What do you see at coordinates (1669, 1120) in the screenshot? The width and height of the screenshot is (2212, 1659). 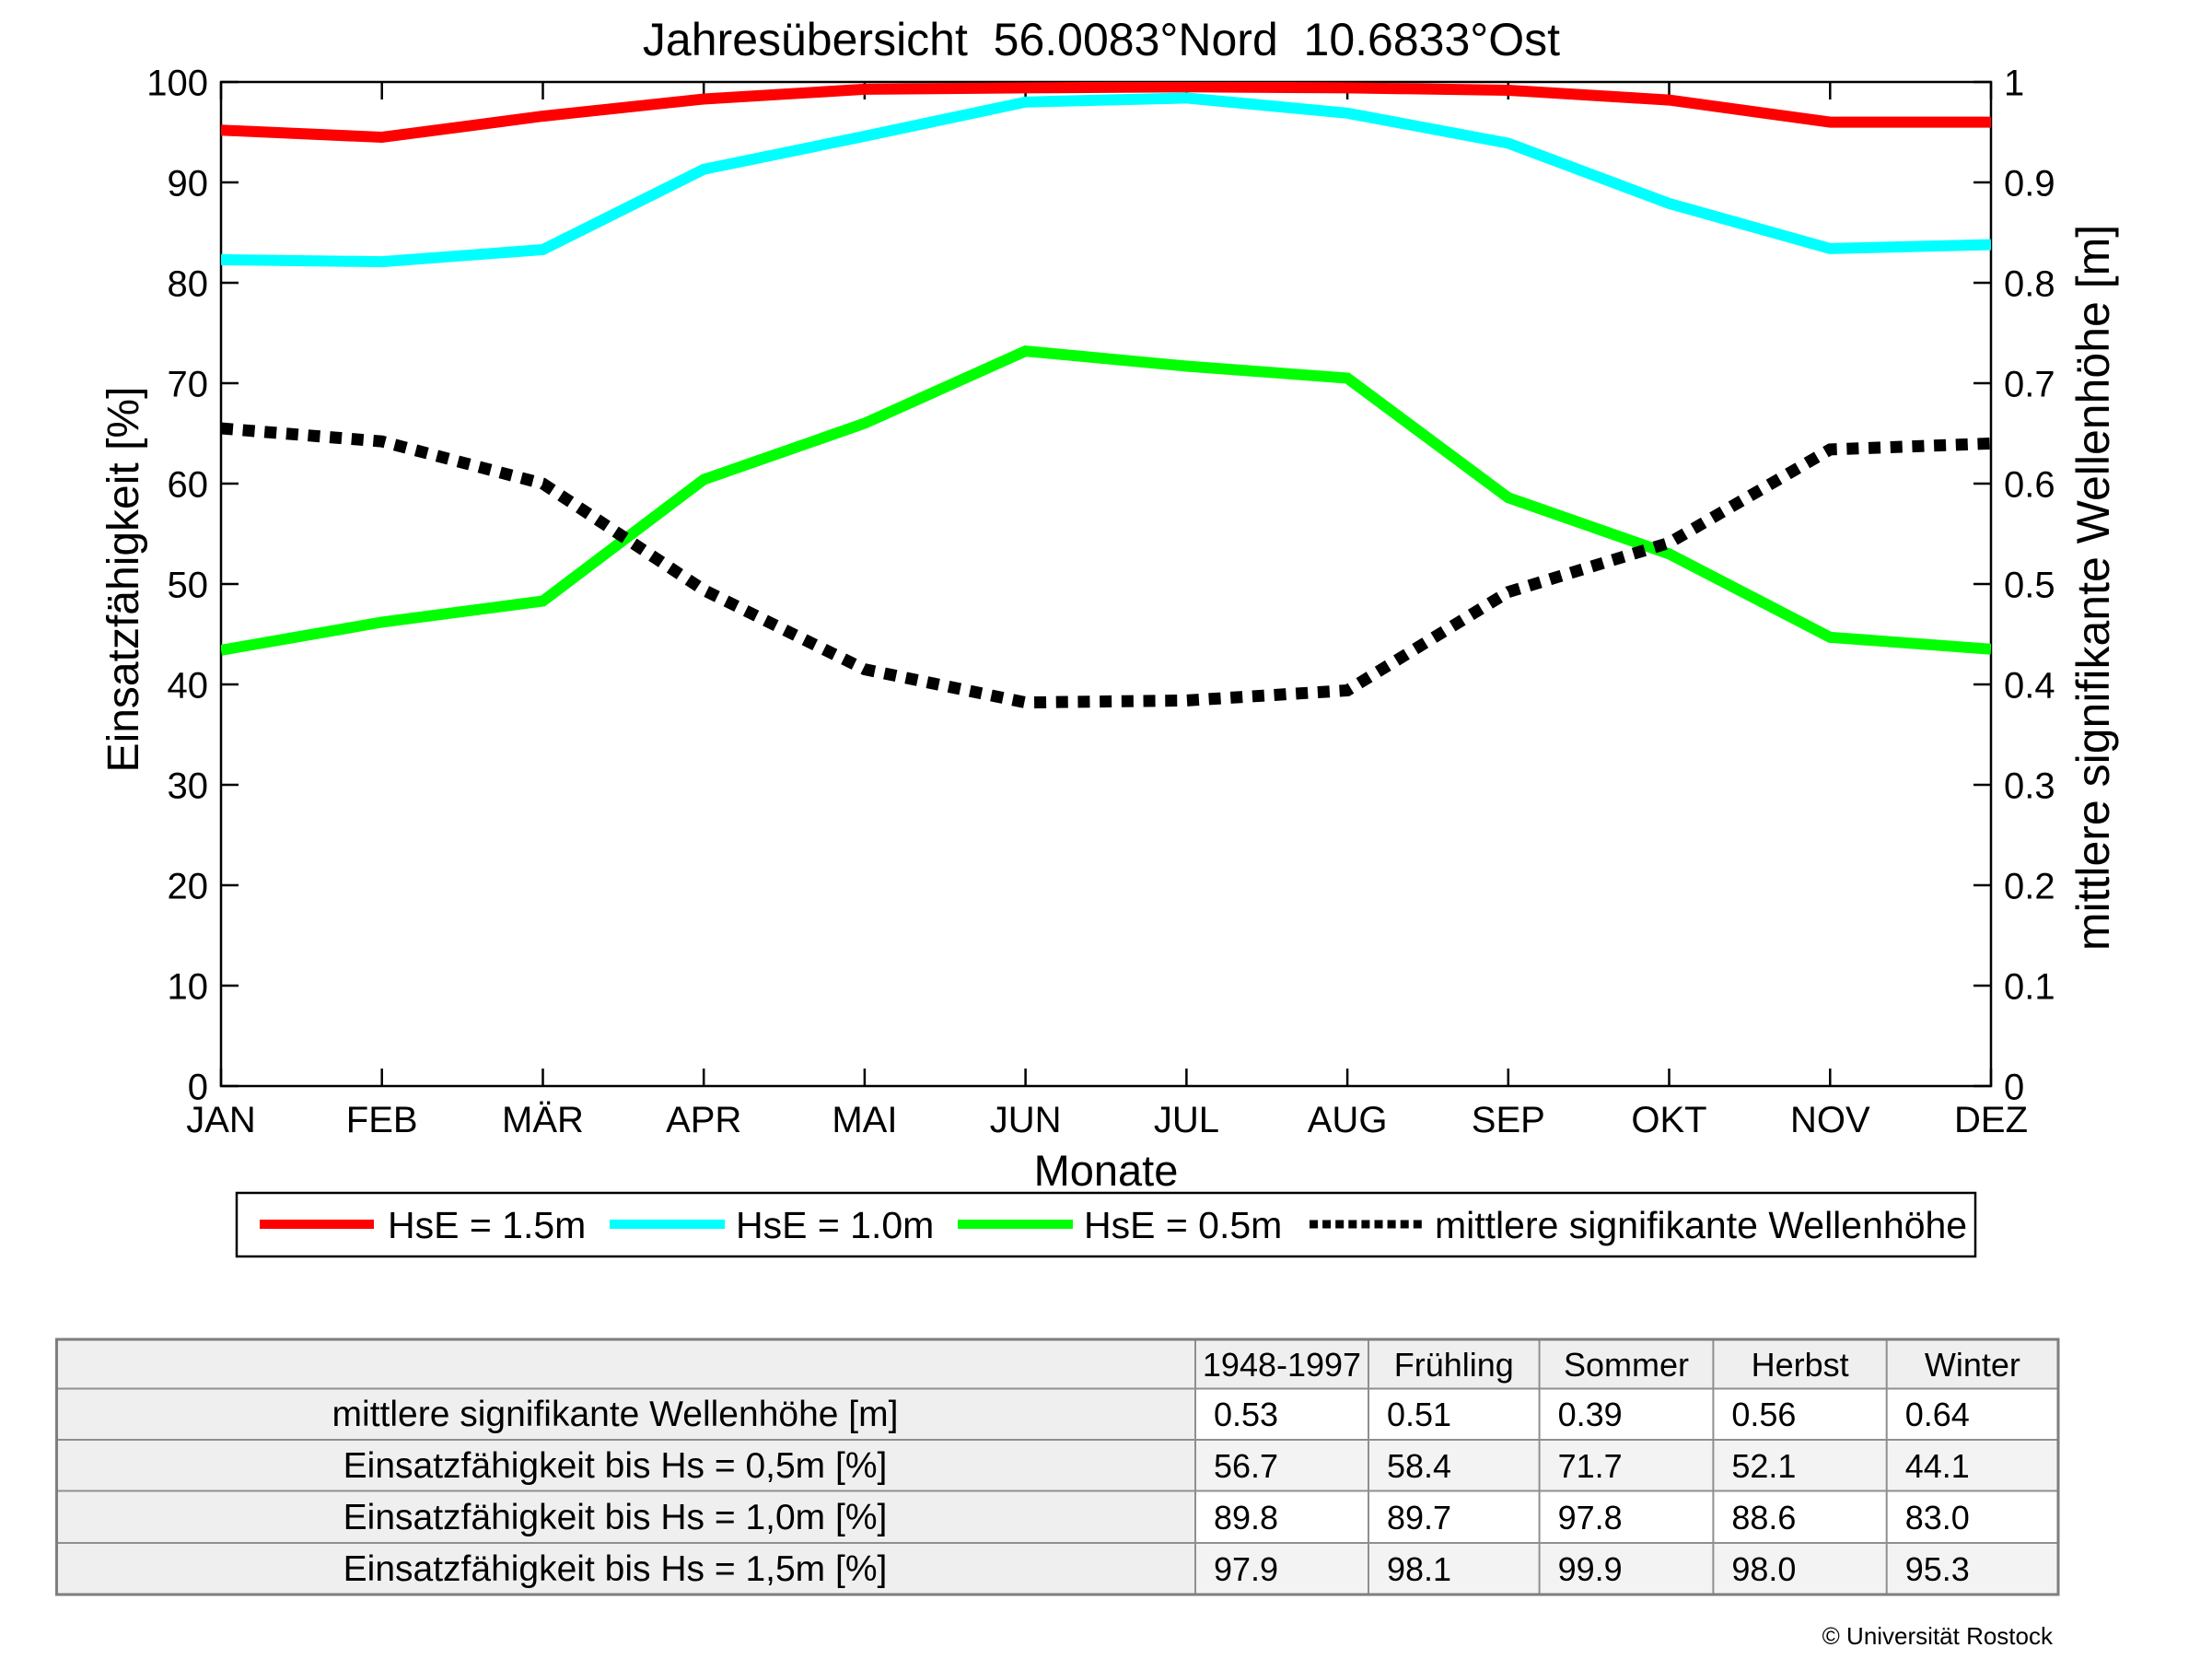 I see `svg-text: OKT` at bounding box center [1669, 1120].